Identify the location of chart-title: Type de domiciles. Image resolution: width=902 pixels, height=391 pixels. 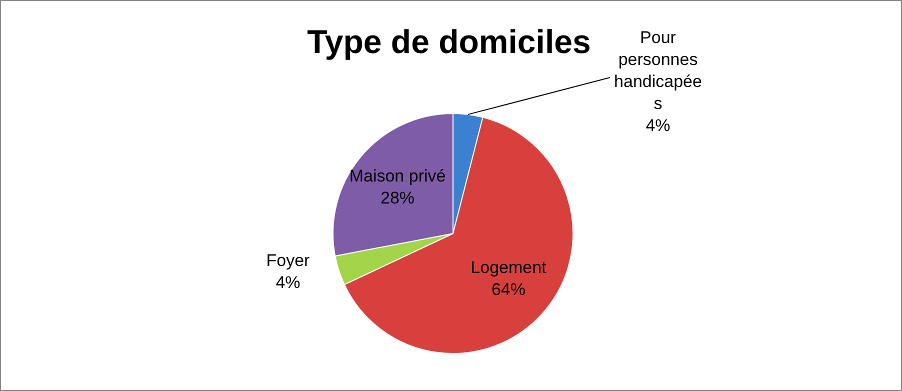
(449, 41).